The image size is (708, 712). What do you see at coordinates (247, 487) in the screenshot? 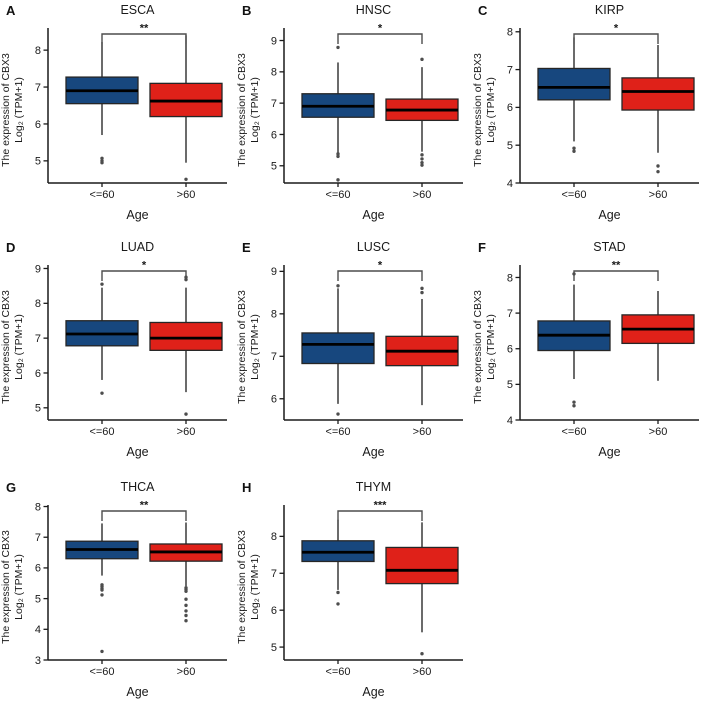
I see `panel-letter-h: H` at bounding box center [247, 487].